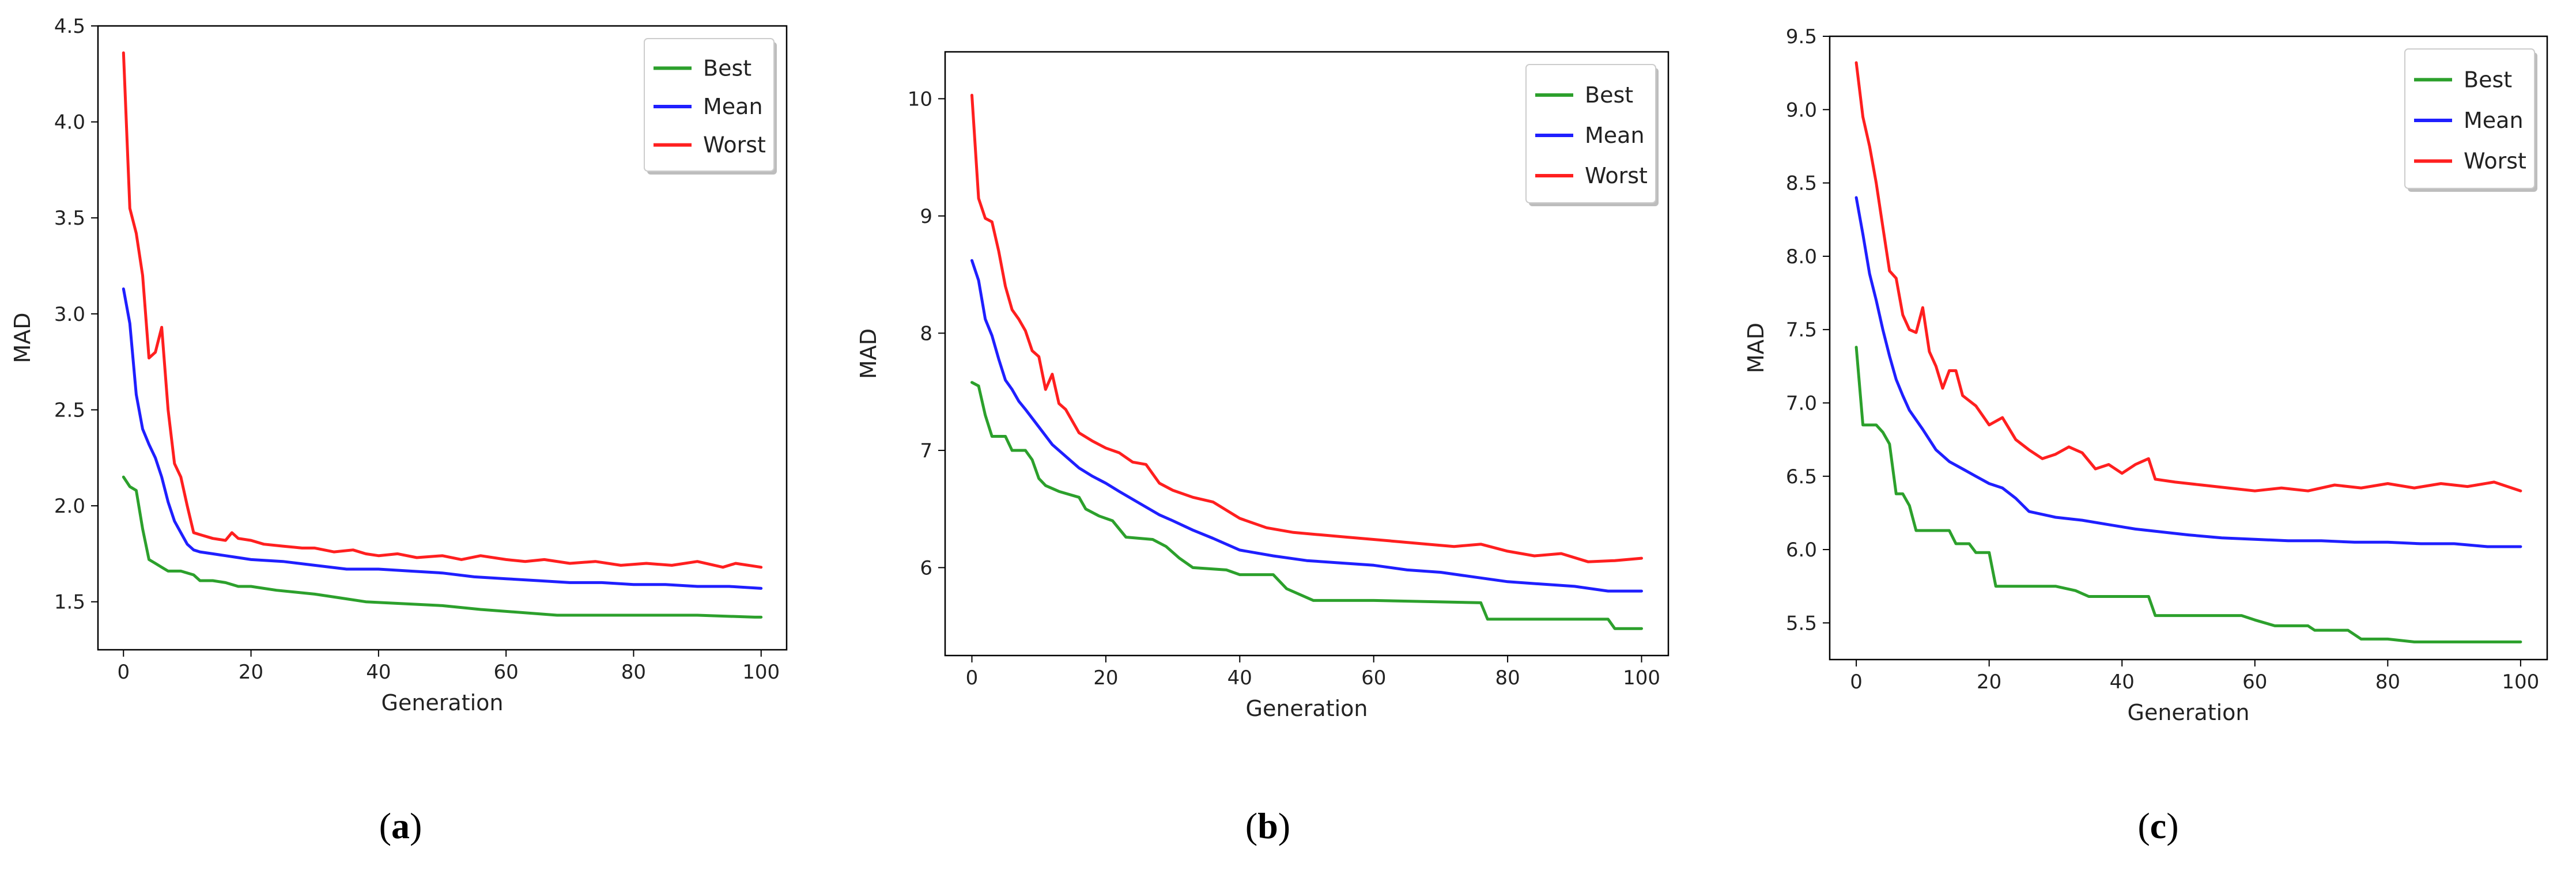  What do you see at coordinates (926, 567) in the screenshot?
I see `y-tick-label: 6` at bounding box center [926, 567].